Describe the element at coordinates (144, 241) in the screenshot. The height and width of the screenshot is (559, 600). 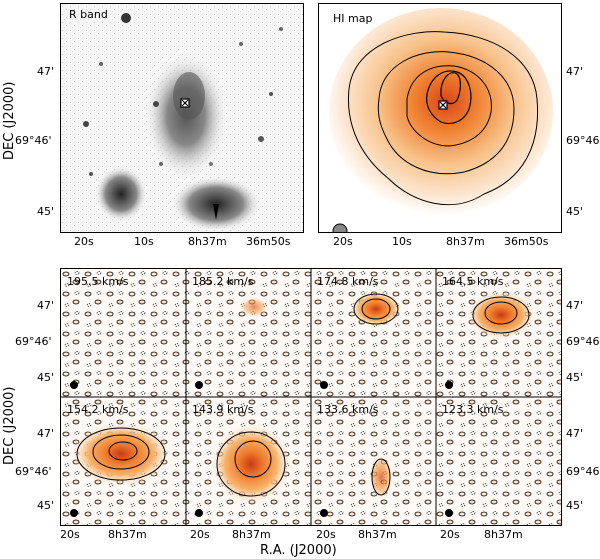
I see `top-xtick-10s: 10s` at that location.